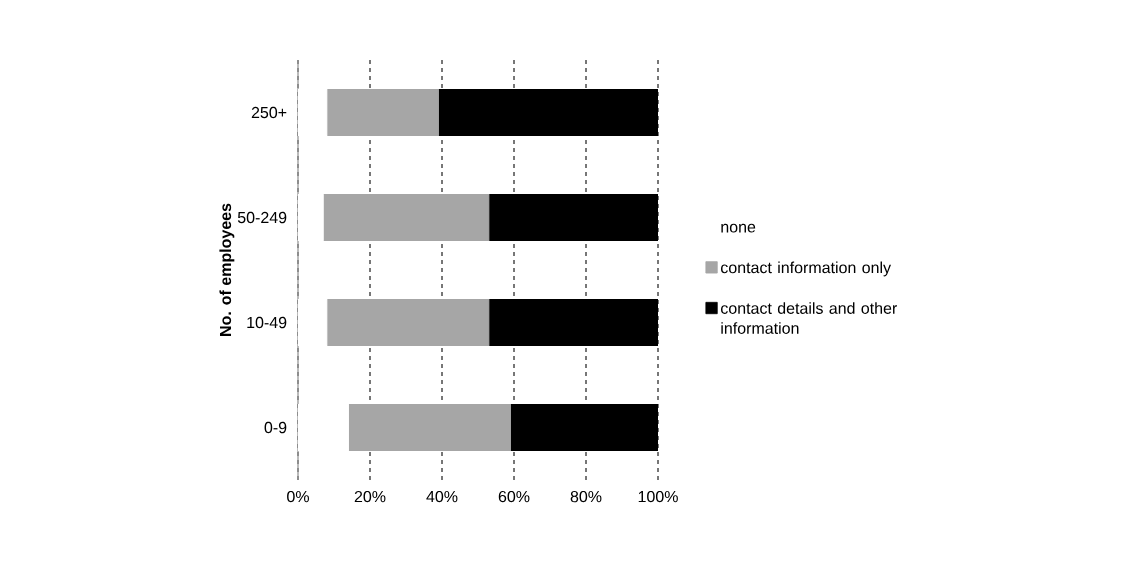 The image size is (1132, 575). I want to click on y-tick-label: 0-9, so click(275, 427).